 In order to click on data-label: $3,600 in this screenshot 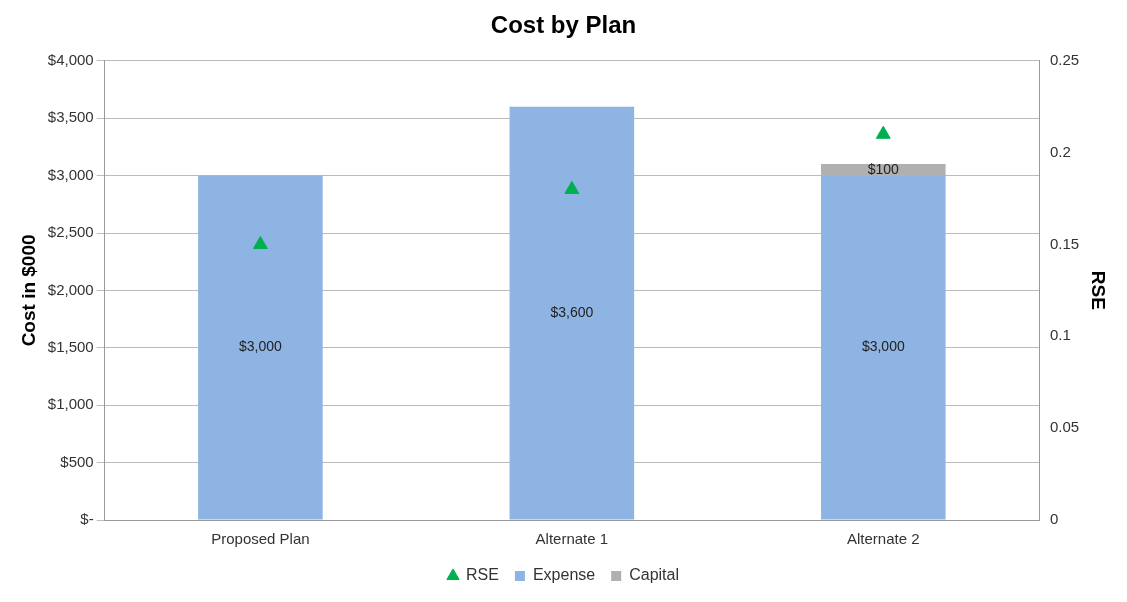, I will do `click(572, 311)`.